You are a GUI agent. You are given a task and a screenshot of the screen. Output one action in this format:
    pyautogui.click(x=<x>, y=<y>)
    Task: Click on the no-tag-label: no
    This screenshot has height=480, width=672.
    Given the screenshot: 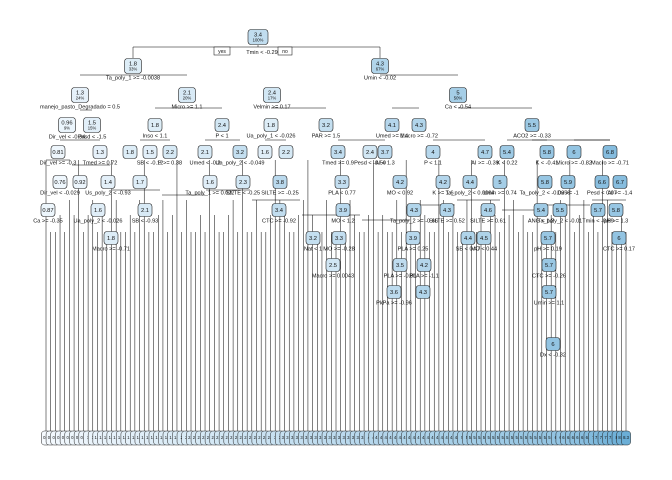 What is the action you would take?
    pyautogui.click(x=285, y=52)
    